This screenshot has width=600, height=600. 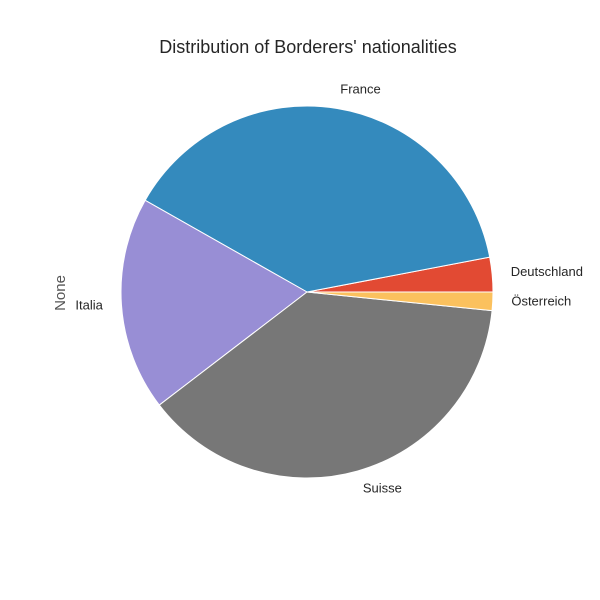 I want to click on pie-label-suisse: Suisse, so click(x=382, y=487).